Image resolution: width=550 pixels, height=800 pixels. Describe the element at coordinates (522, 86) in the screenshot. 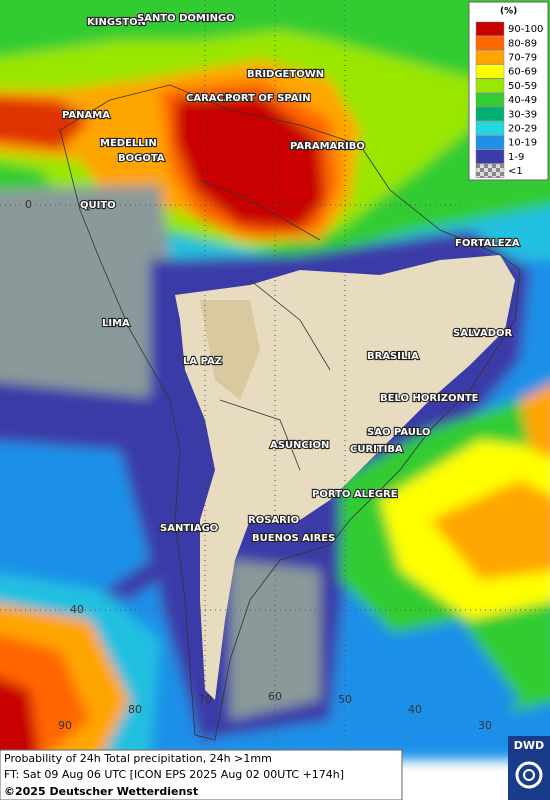

I see `legend-label: 50-59` at that location.